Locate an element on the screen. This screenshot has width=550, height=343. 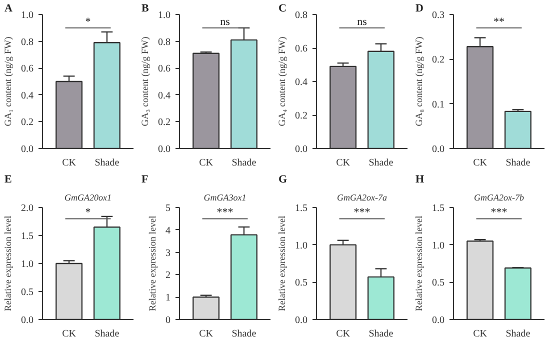
annotation: ** is located at coordinates (499, 22).